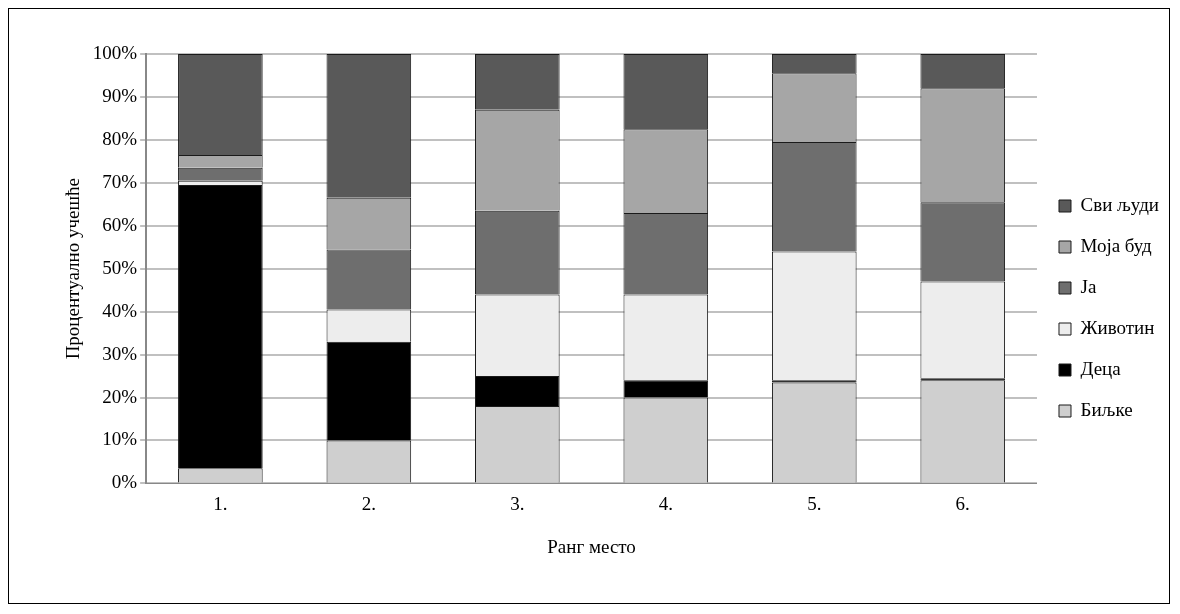 This screenshot has height=614, width=1180. What do you see at coordinates (124, 482) in the screenshot?
I see `y-tick-label: 0%` at bounding box center [124, 482].